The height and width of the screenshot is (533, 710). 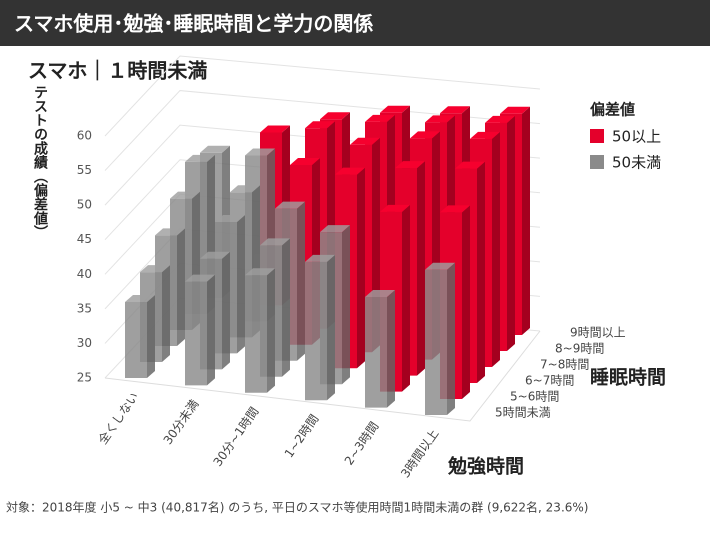 What do you see at coordinates (302, 436) in the screenshot?
I see `x-tick-label: 1~2時間` at bounding box center [302, 436].